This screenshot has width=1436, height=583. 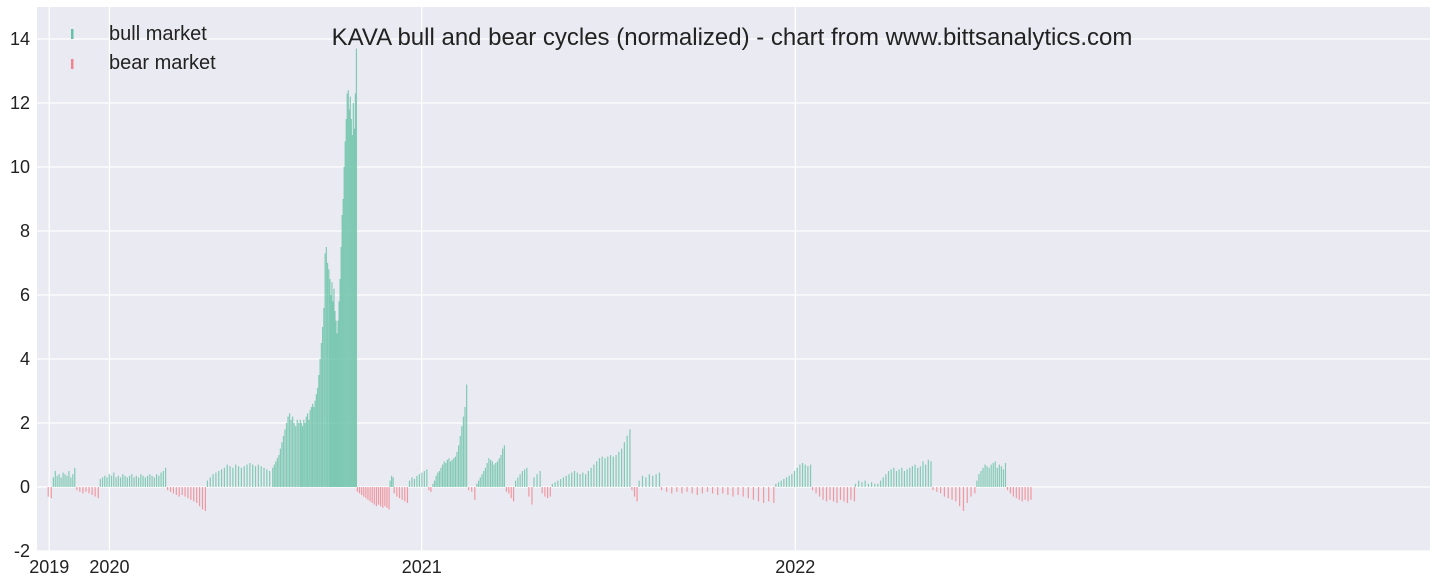 I want to click on x-tick-labels: 2019 2020 2021 2022, so click(x=422, y=567).